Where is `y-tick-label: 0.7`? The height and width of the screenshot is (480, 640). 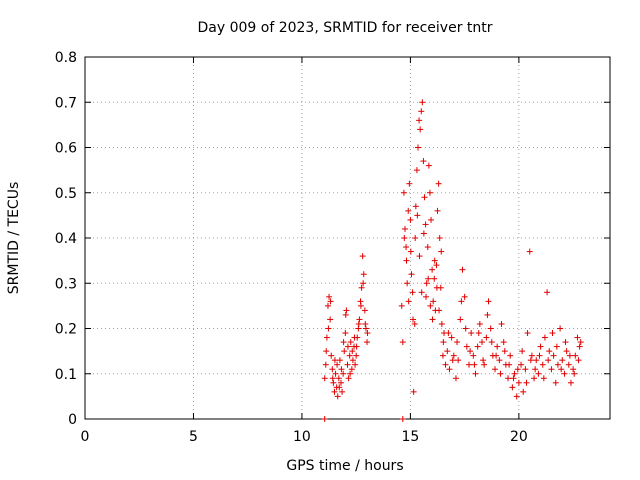
y-tick-label: 0.7 is located at coordinates (66, 103).